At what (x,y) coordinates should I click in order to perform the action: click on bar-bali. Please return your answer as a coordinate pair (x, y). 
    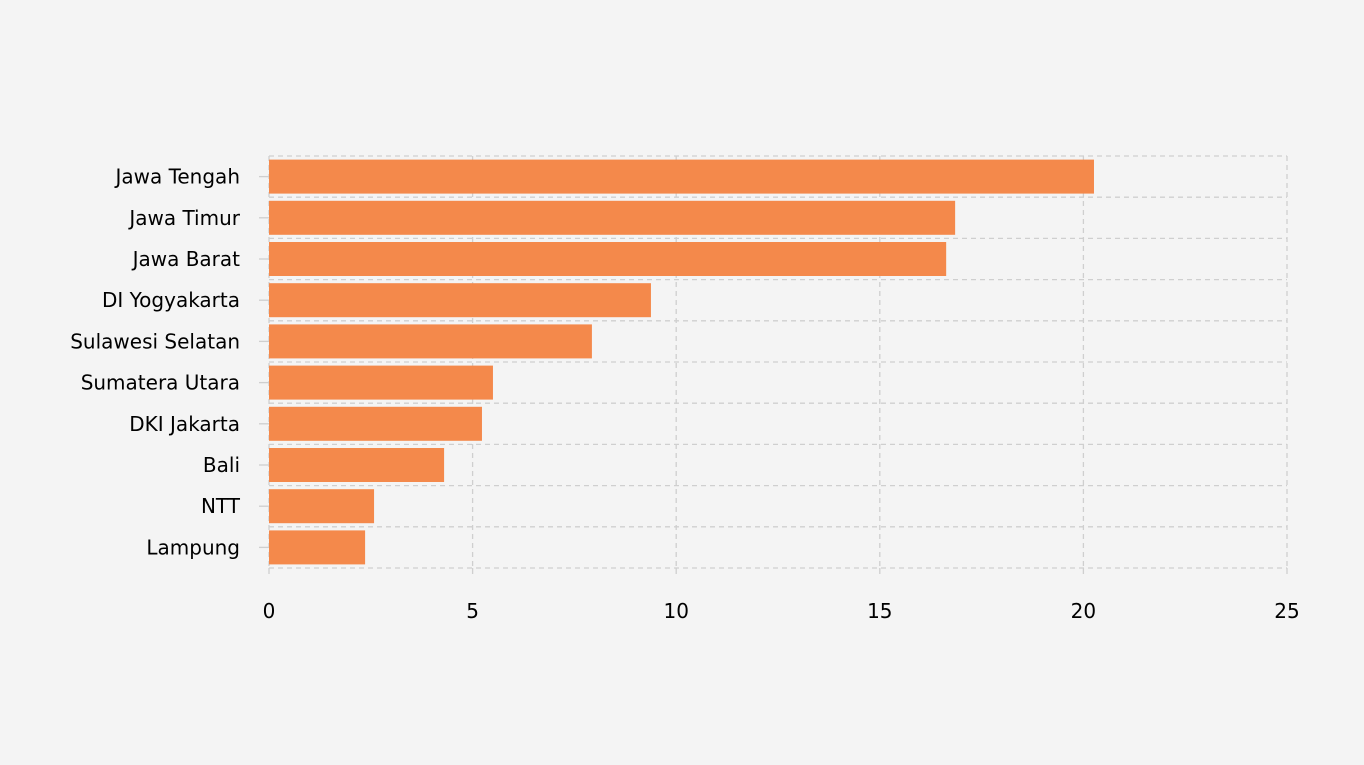
    Looking at the image, I should click on (357, 465).